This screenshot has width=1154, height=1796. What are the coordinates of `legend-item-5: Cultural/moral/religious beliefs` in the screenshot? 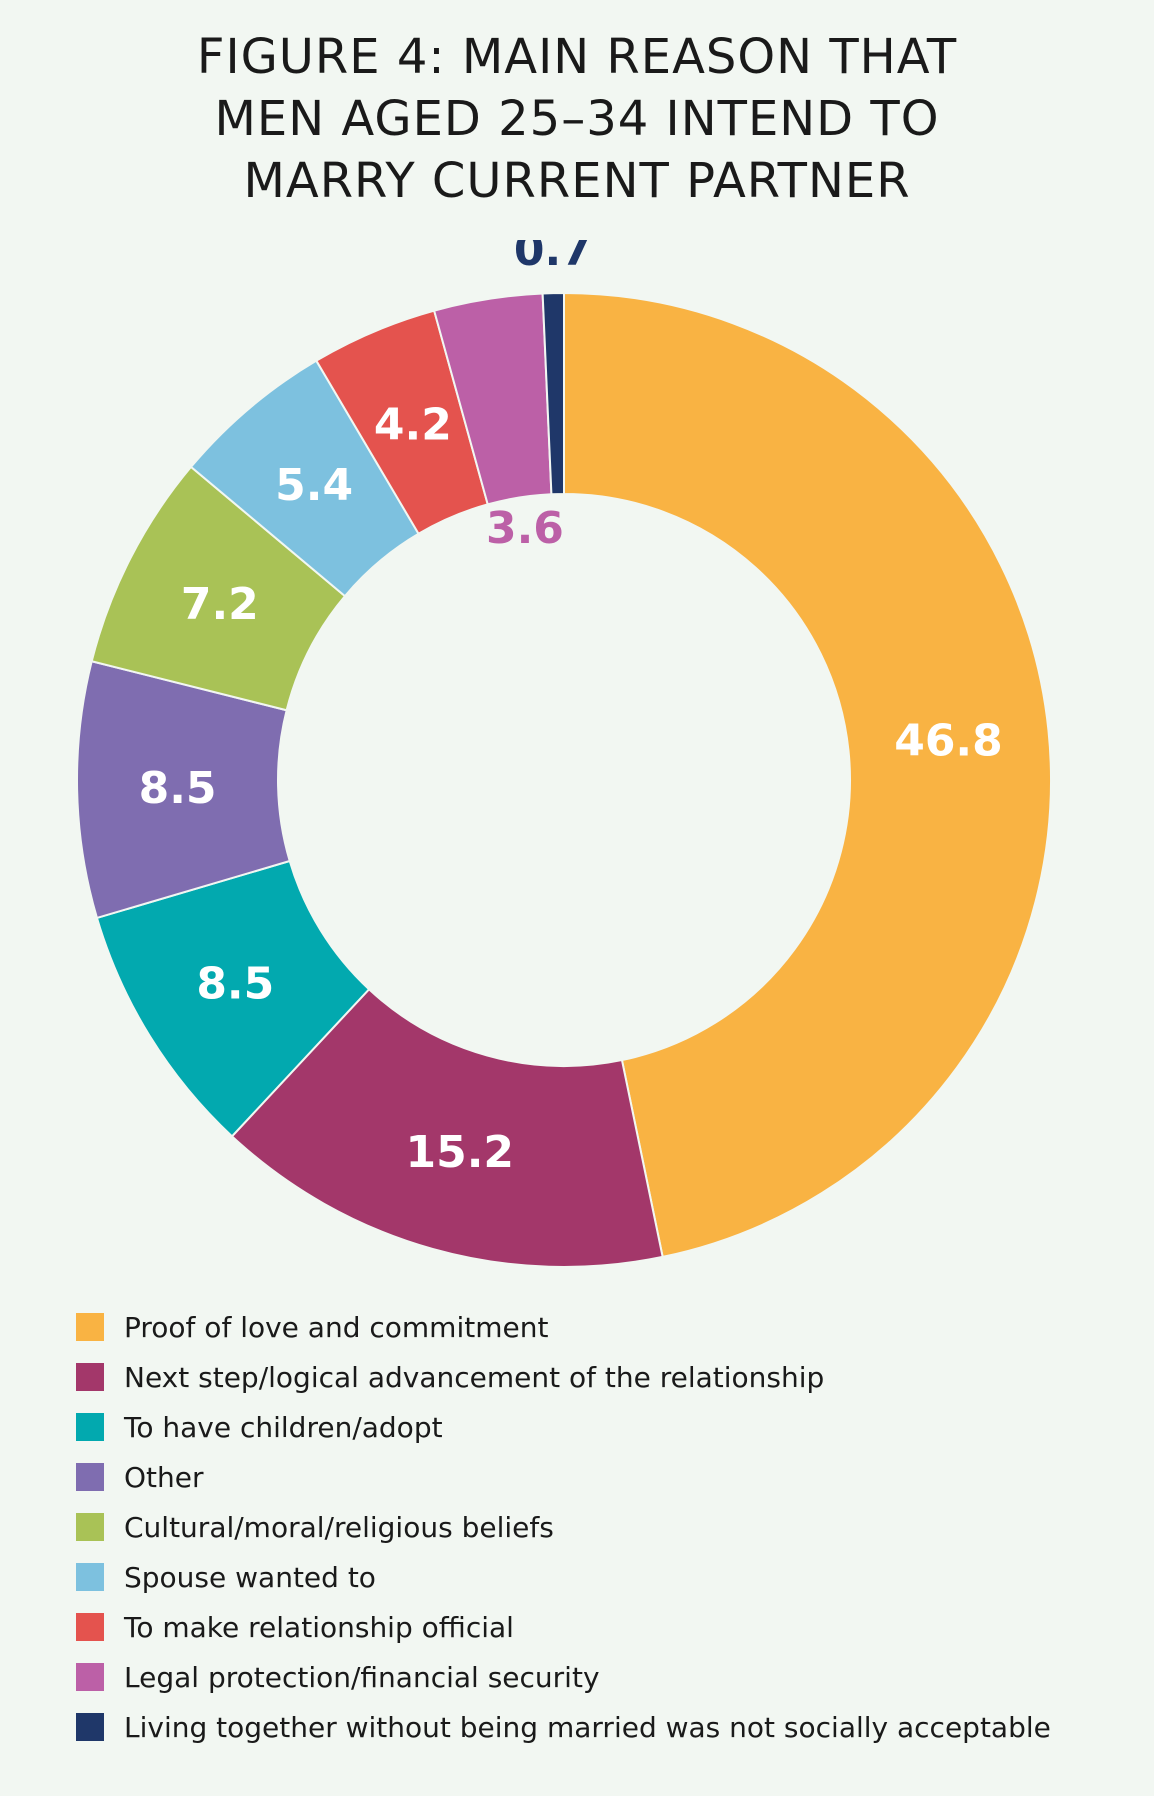 It's located at (606, 1527).